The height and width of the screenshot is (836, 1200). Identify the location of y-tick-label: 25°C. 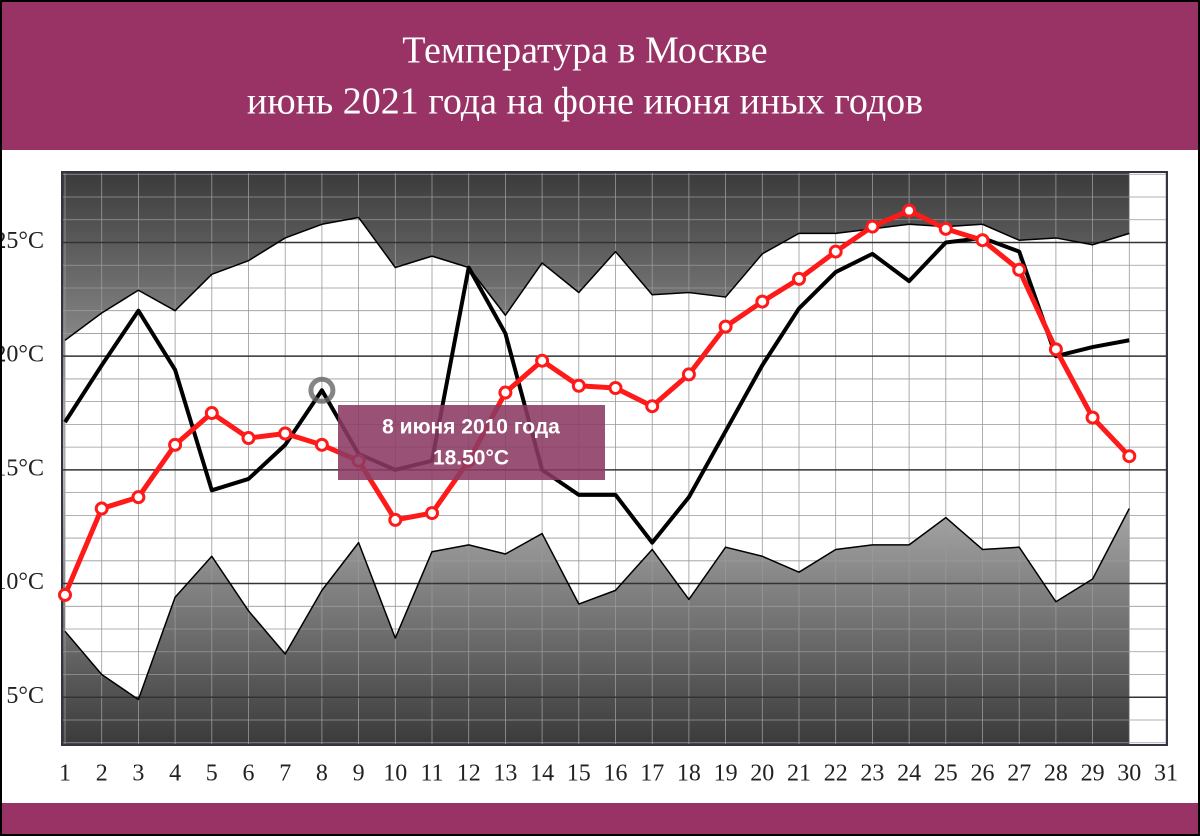
(22, 241).